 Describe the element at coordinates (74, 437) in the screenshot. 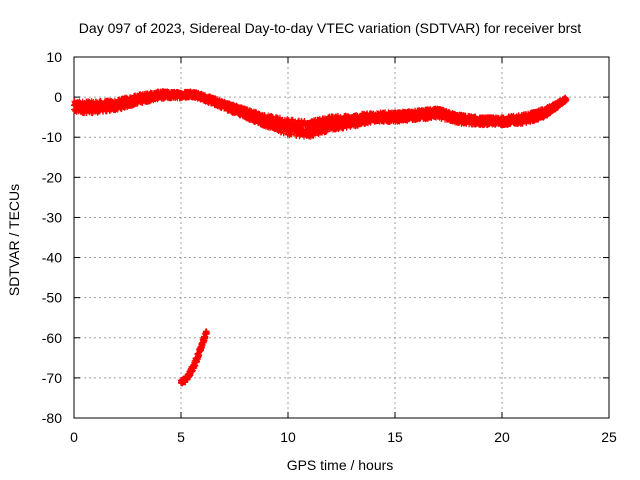

I see `x-tick-label: 0` at that location.